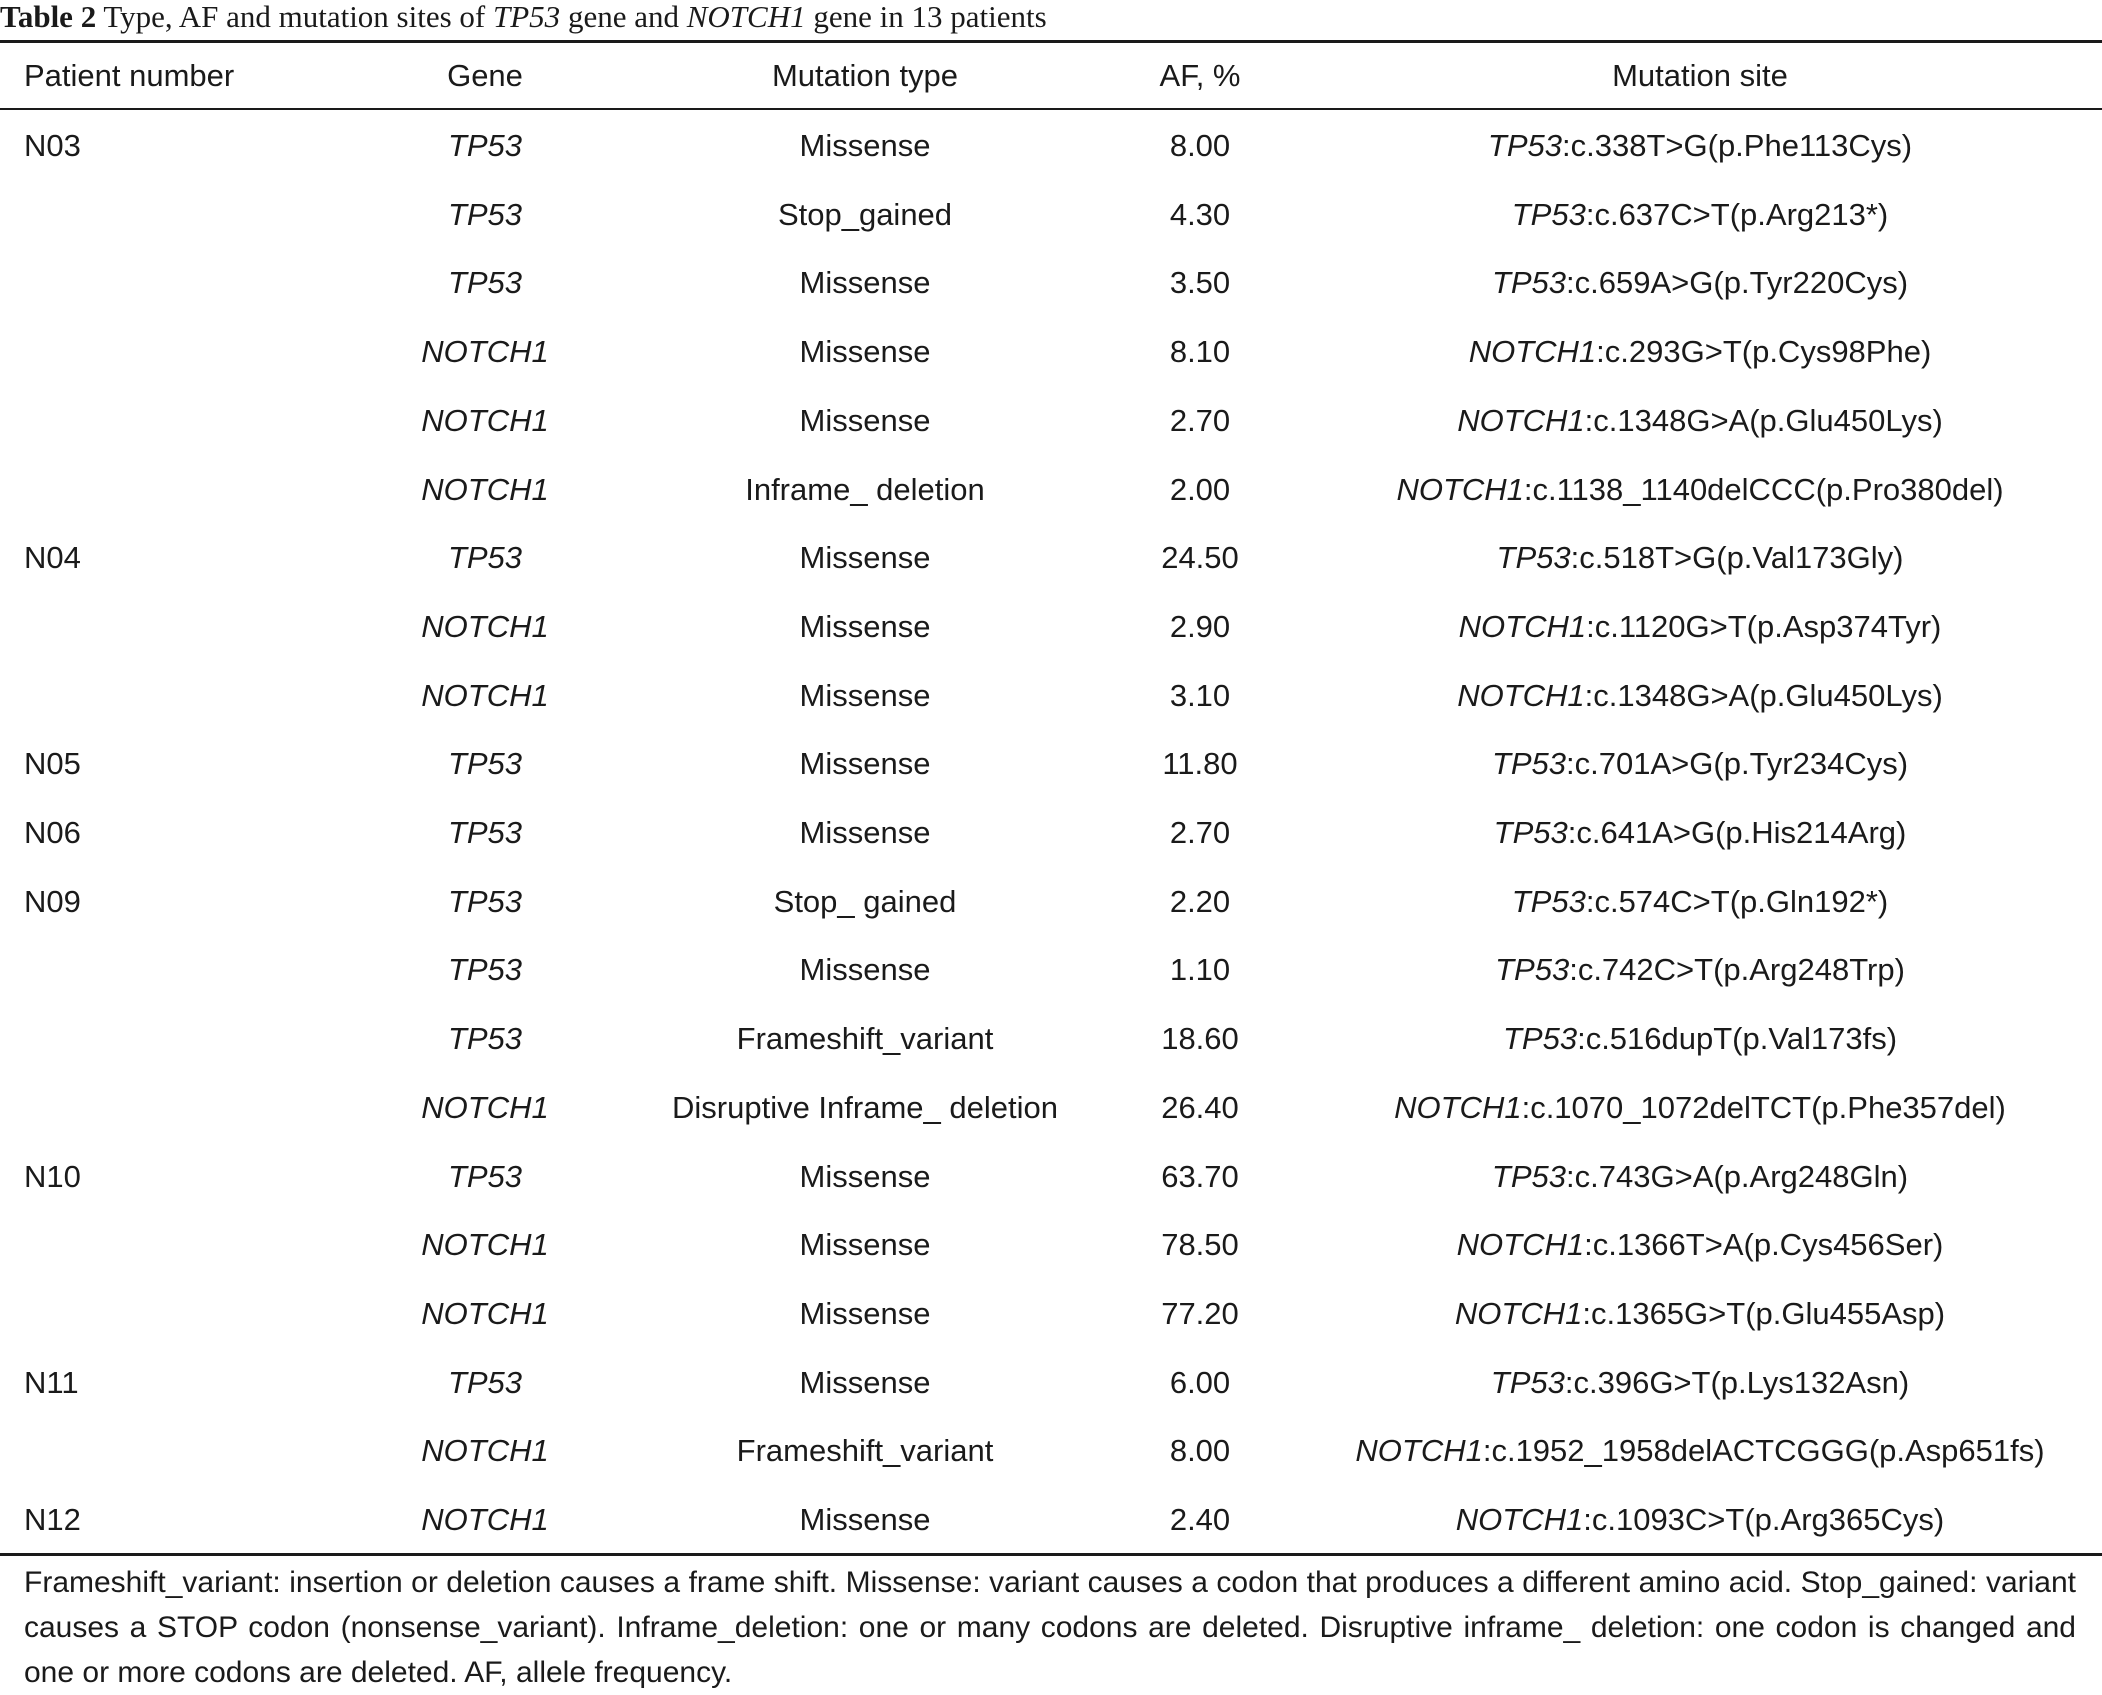  I want to click on cell-mutation-site: NOTCH1:c.1348G>A(p.Glu450Lys), so click(1700, 421).